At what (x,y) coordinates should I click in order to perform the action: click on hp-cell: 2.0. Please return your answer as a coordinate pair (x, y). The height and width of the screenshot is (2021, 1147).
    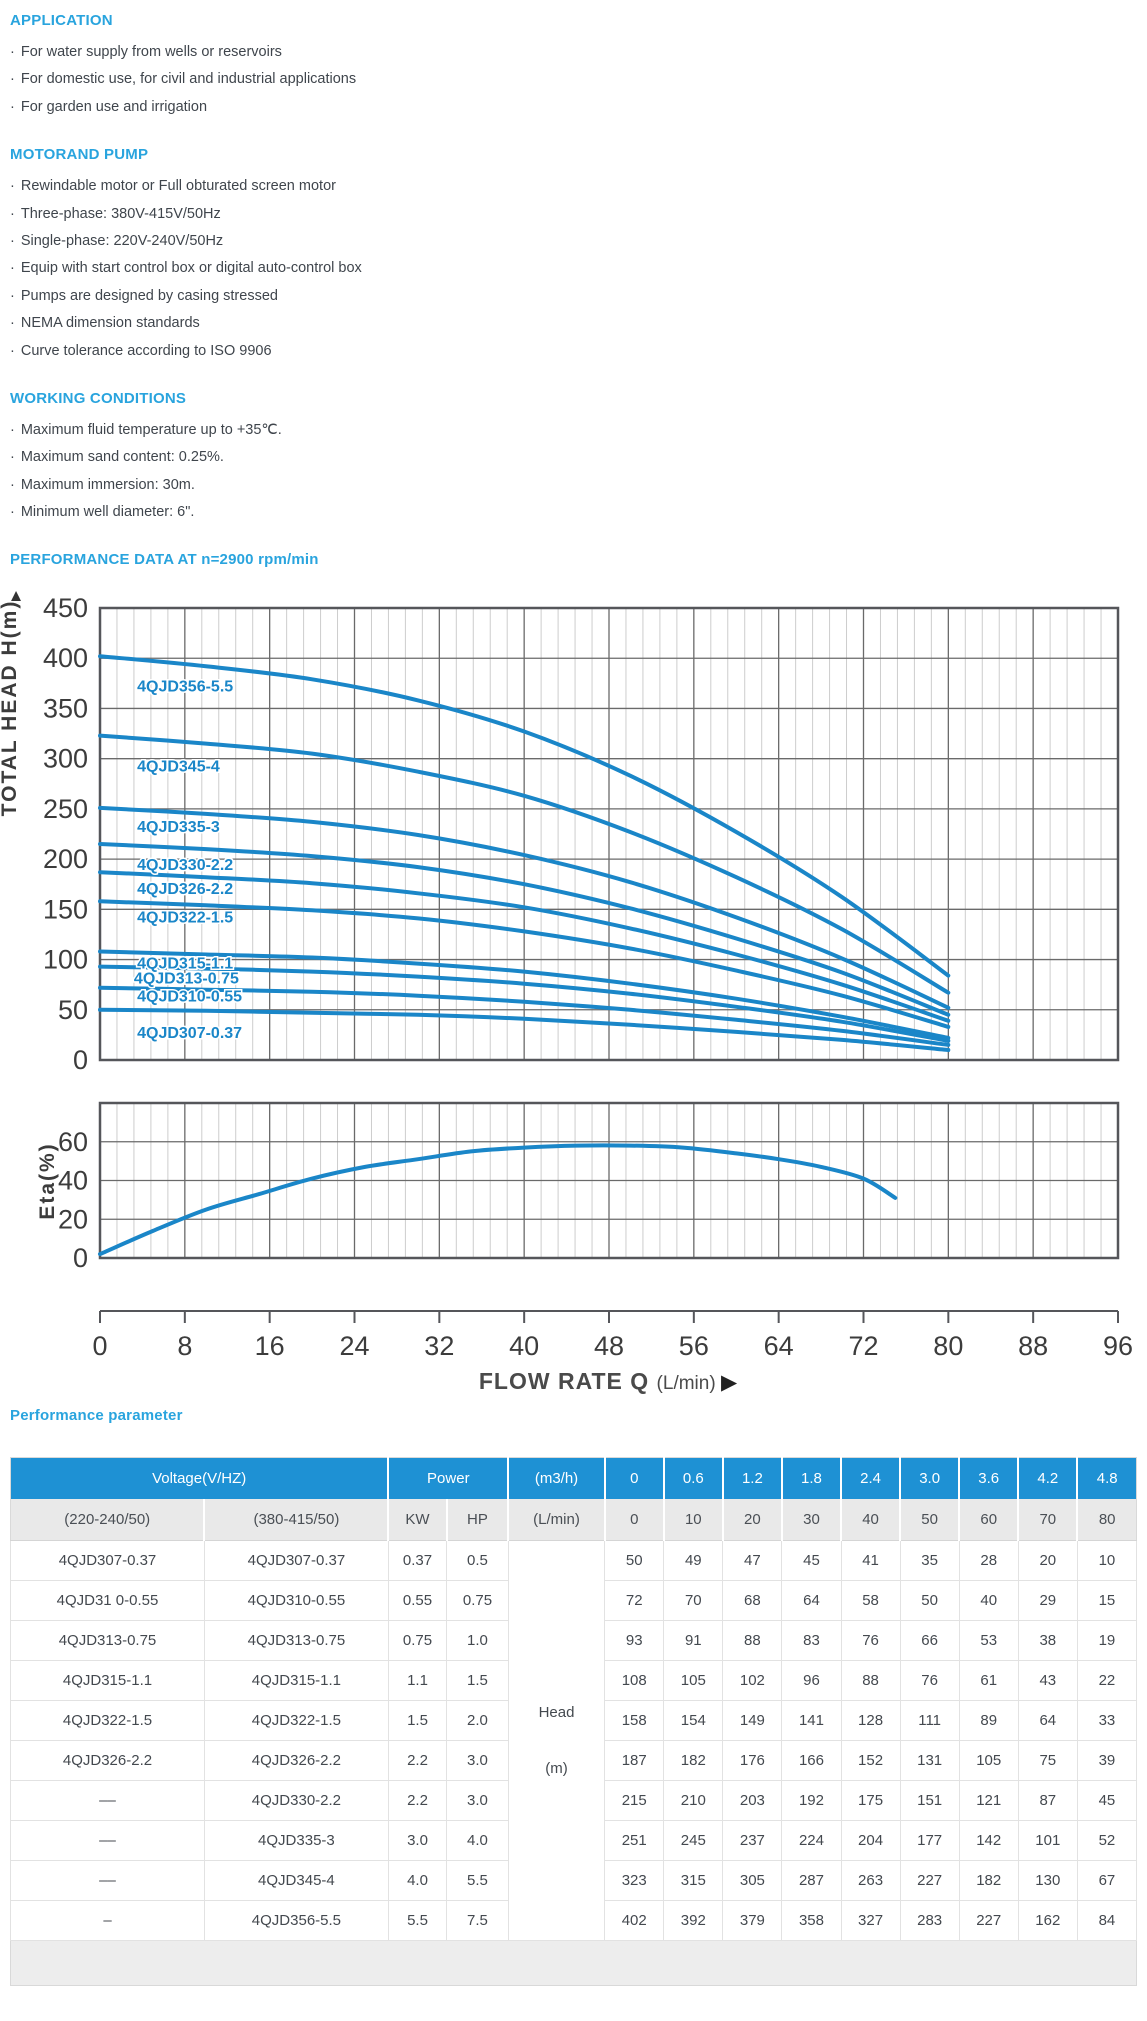
    Looking at the image, I should click on (477, 1721).